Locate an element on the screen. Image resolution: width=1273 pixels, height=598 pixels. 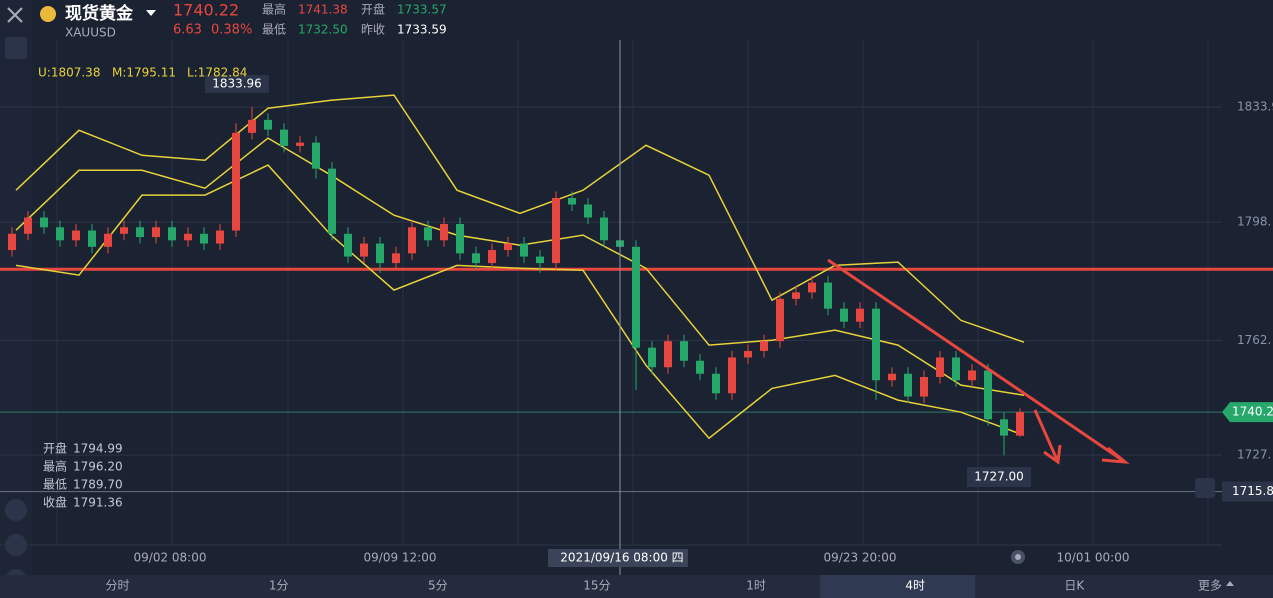
y-tick-label: 1798. is located at coordinates (1254, 222).